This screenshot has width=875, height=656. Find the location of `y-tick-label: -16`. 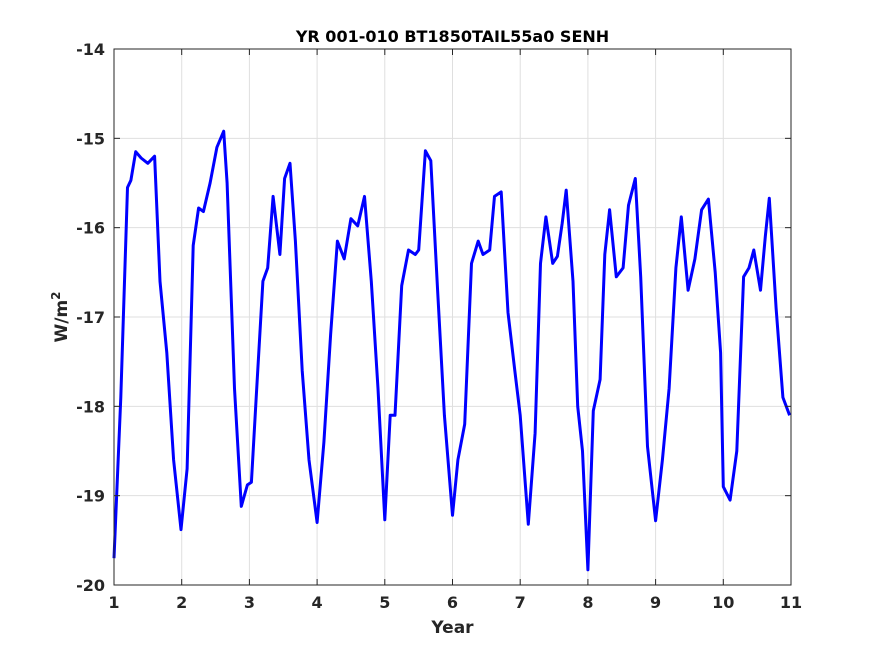

y-tick-label: -16 is located at coordinates (90, 228).